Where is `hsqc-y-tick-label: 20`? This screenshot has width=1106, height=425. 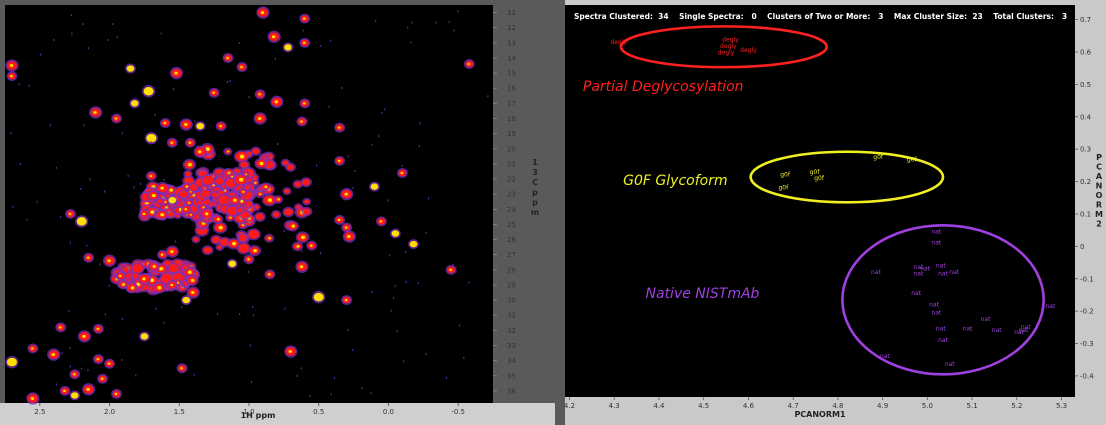 hsqc-y-tick-label: 20 is located at coordinates (511, 149).